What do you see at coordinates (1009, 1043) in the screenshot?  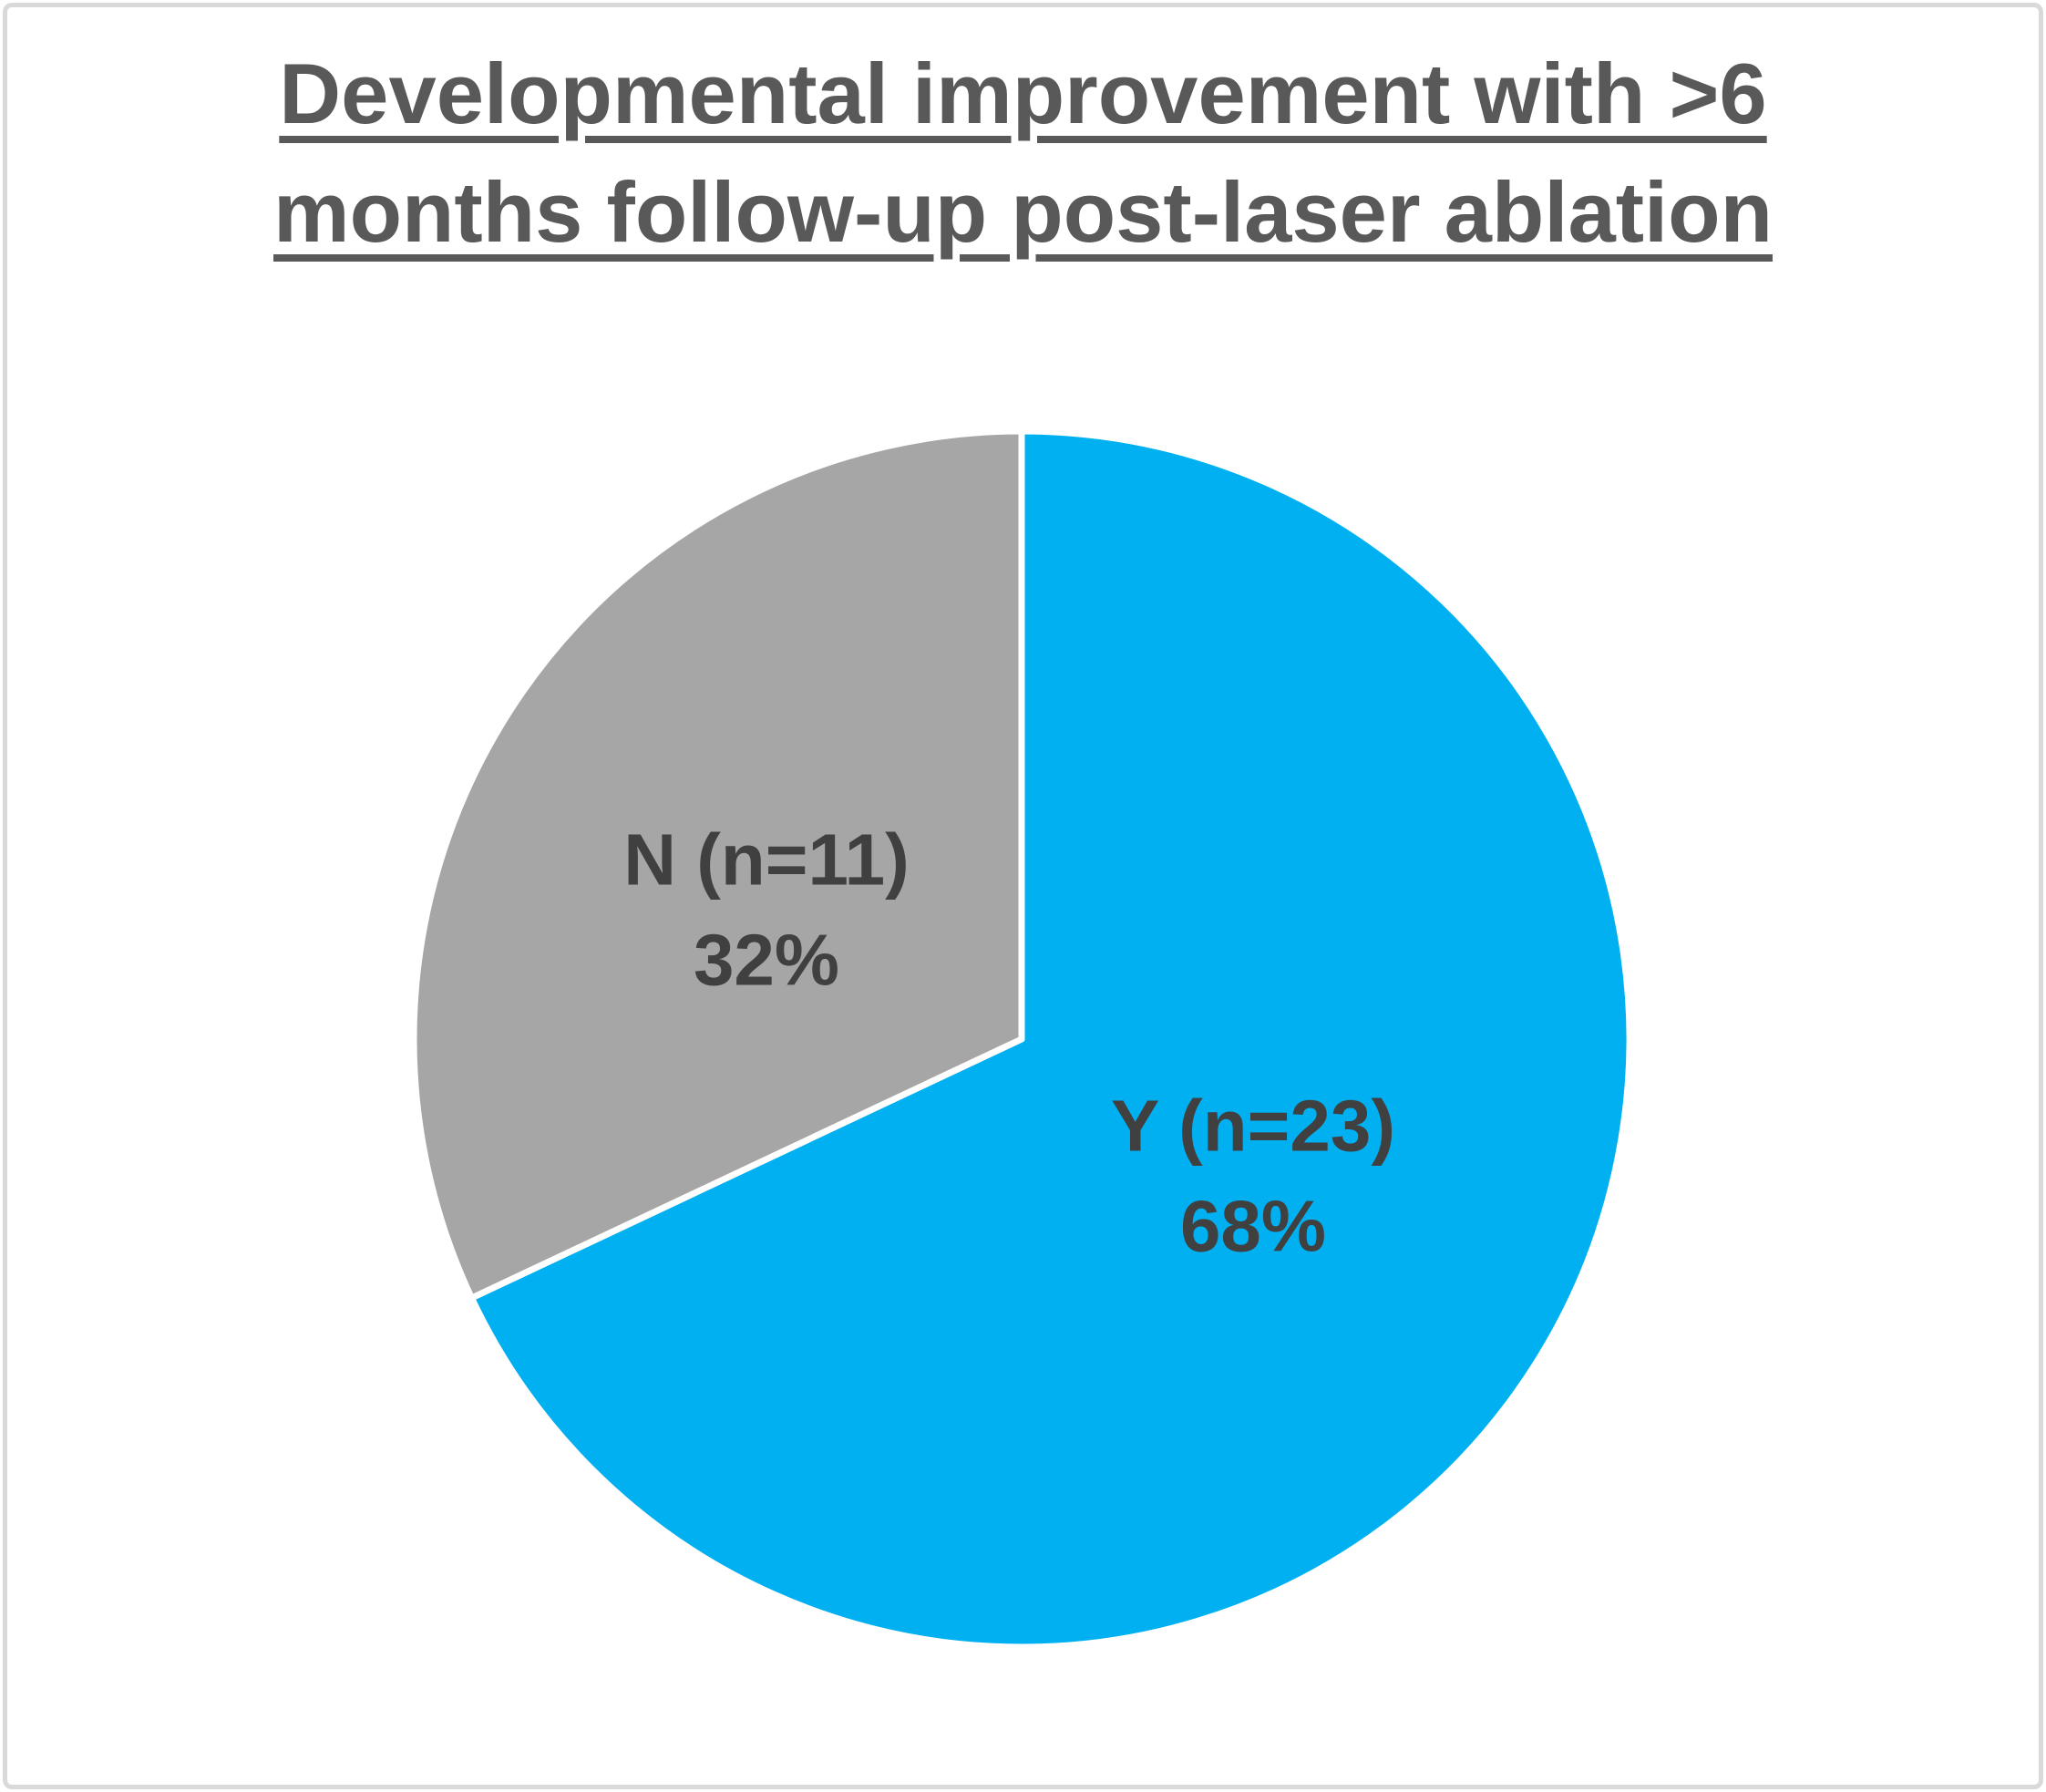 I see `pie-labels: Y (n=23) 68% N (n=11) 32%` at bounding box center [1009, 1043].